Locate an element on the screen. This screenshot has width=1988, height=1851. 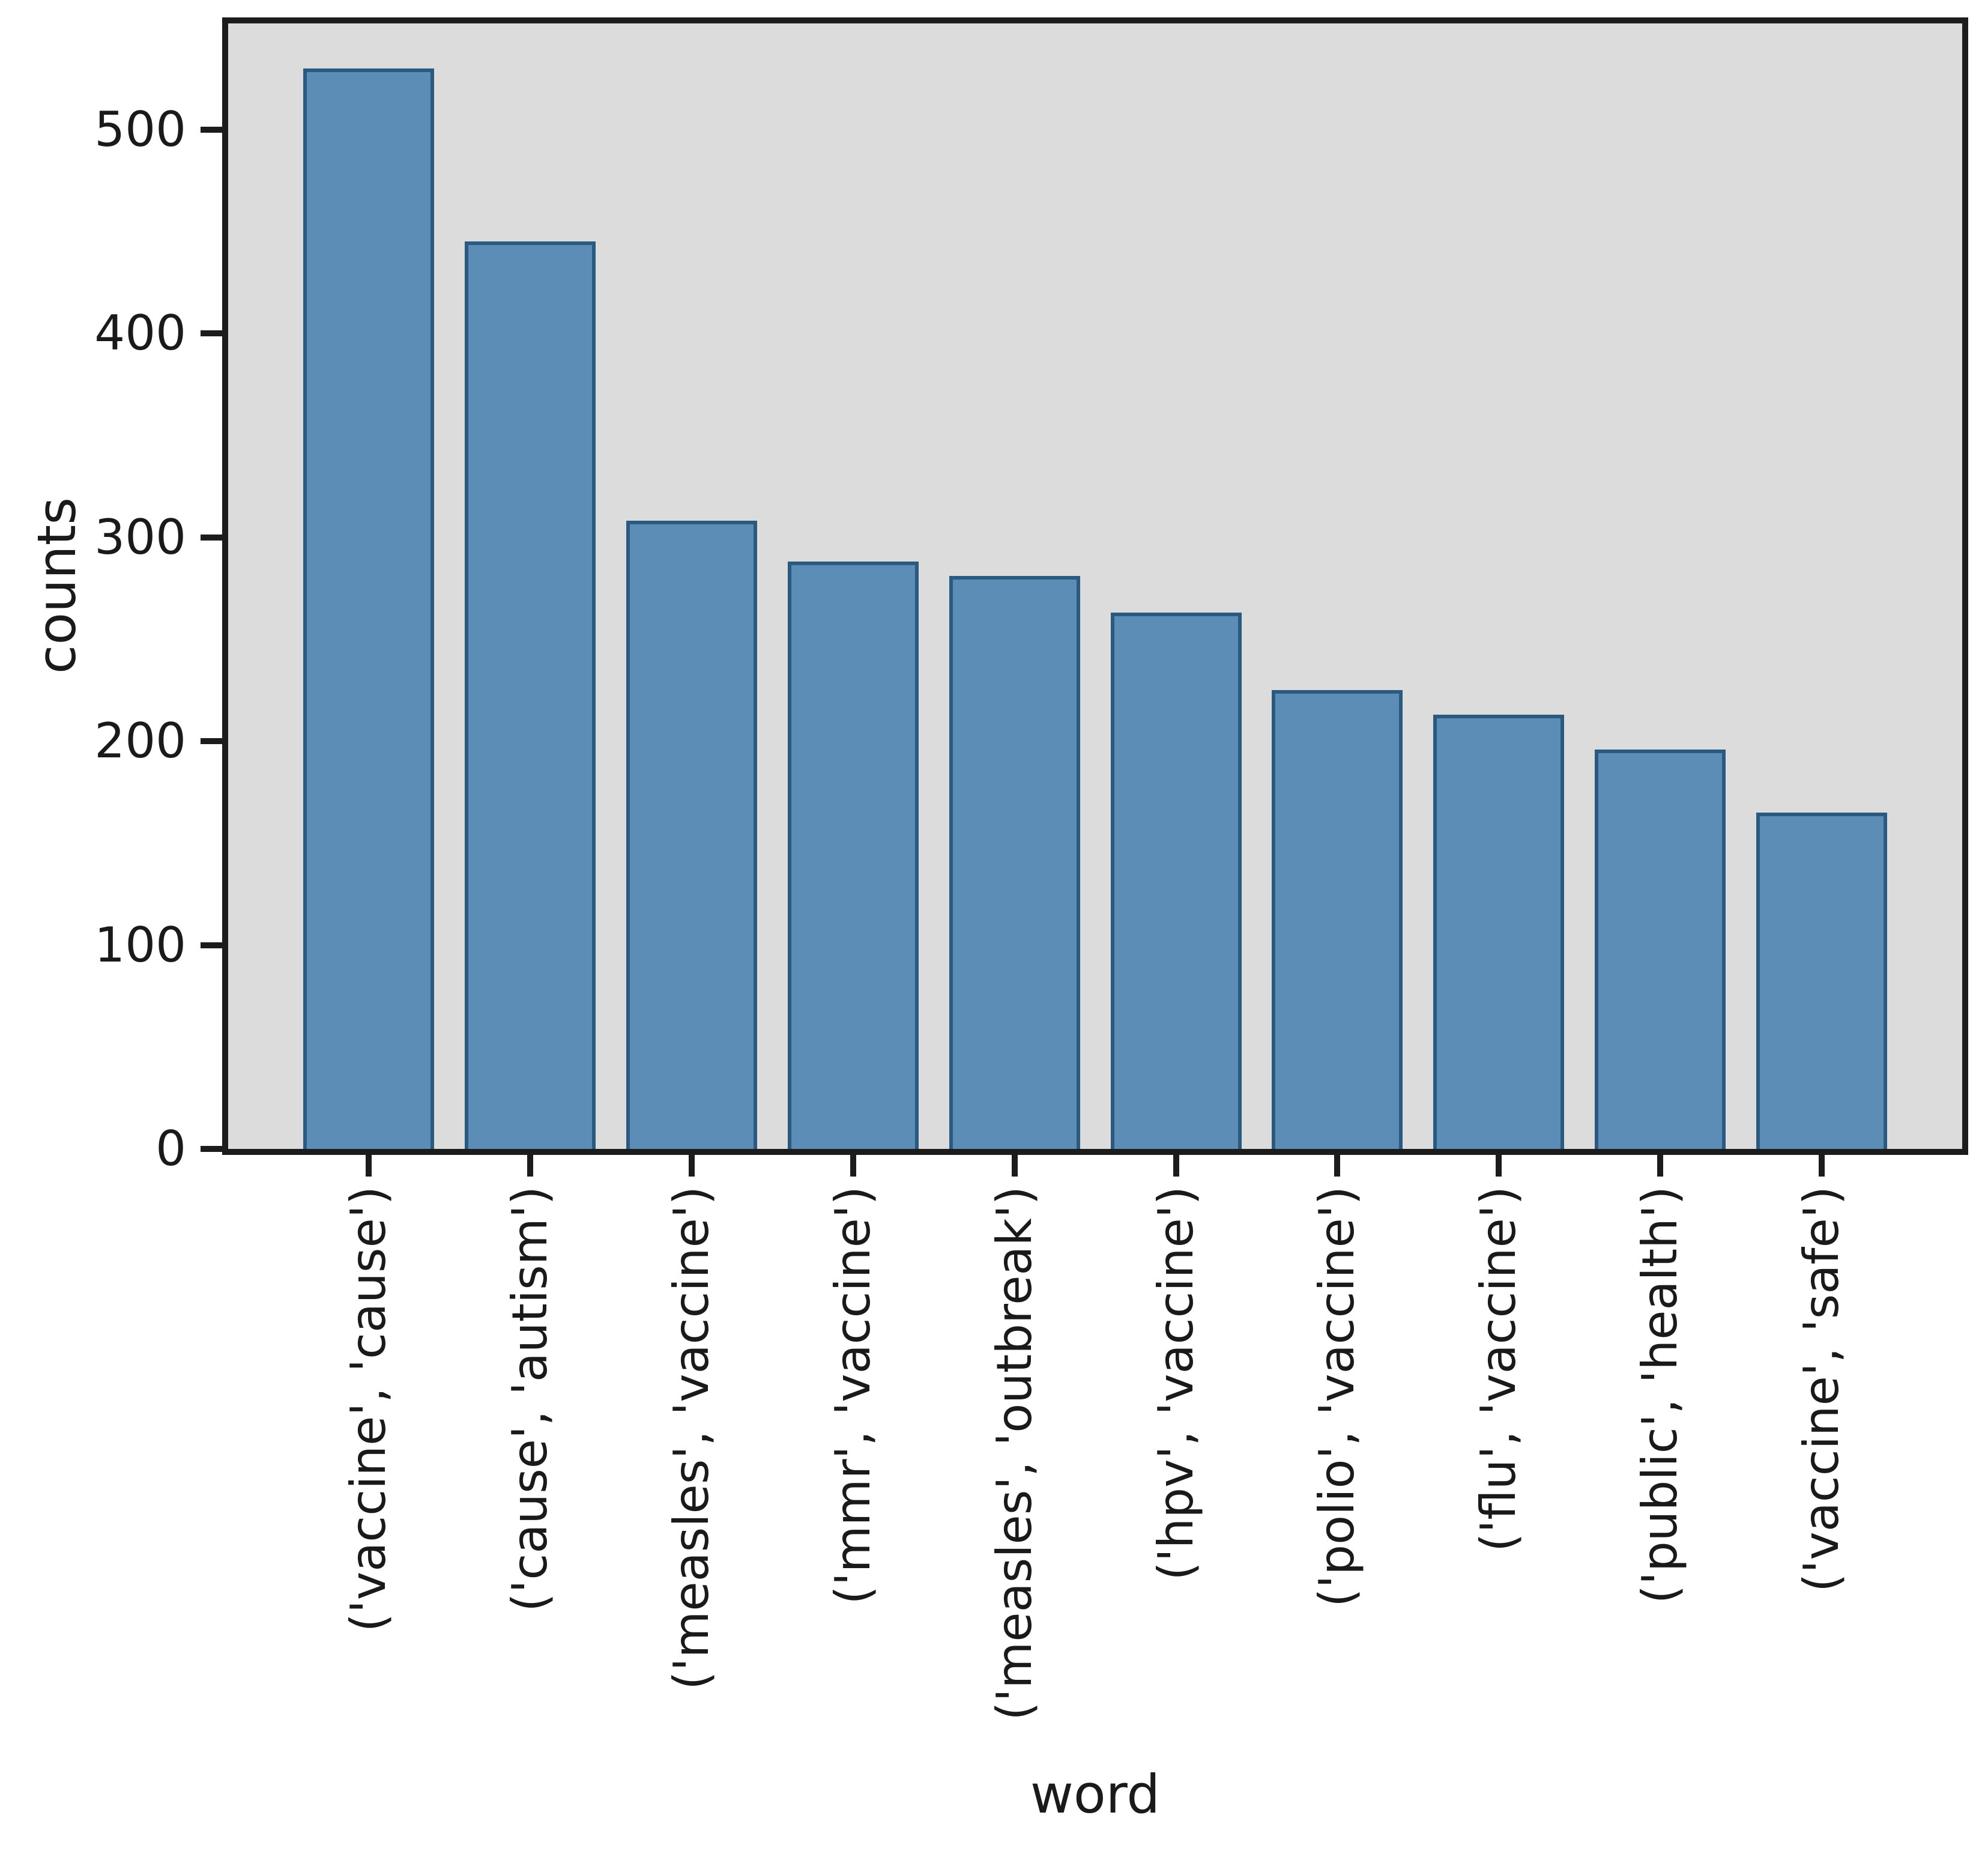
x-tick-label: ('cause', 'autism') is located at coordinates (530, 1399).